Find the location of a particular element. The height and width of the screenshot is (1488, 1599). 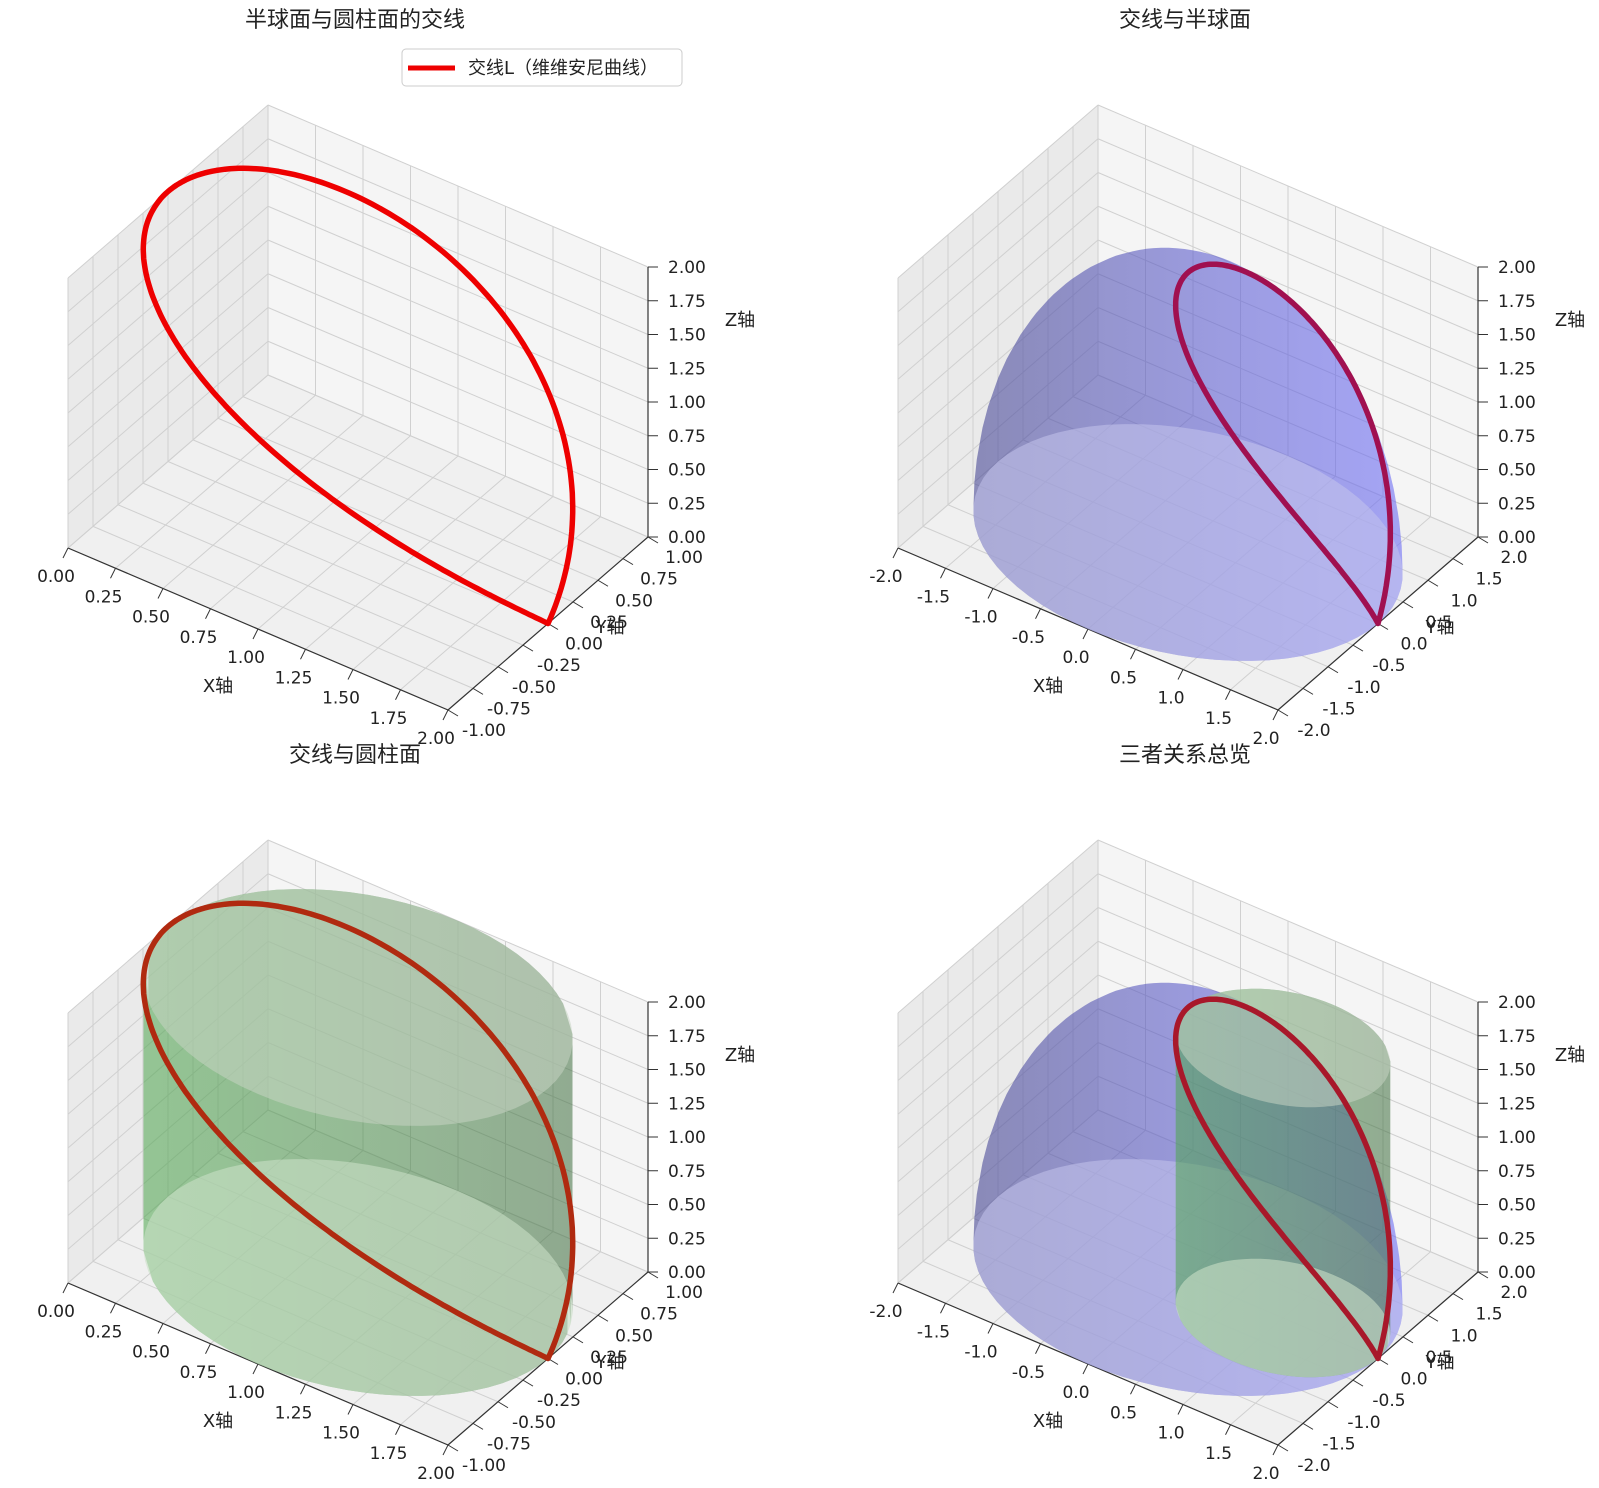

legend-box is located at coordinates (542, 67).